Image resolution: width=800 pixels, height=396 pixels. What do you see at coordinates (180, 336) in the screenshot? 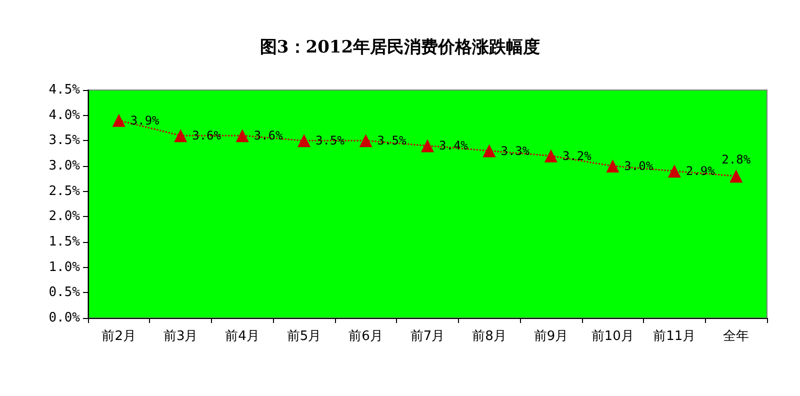
I see `x-tick-label: 前3月` at bounding box center [180, 336].